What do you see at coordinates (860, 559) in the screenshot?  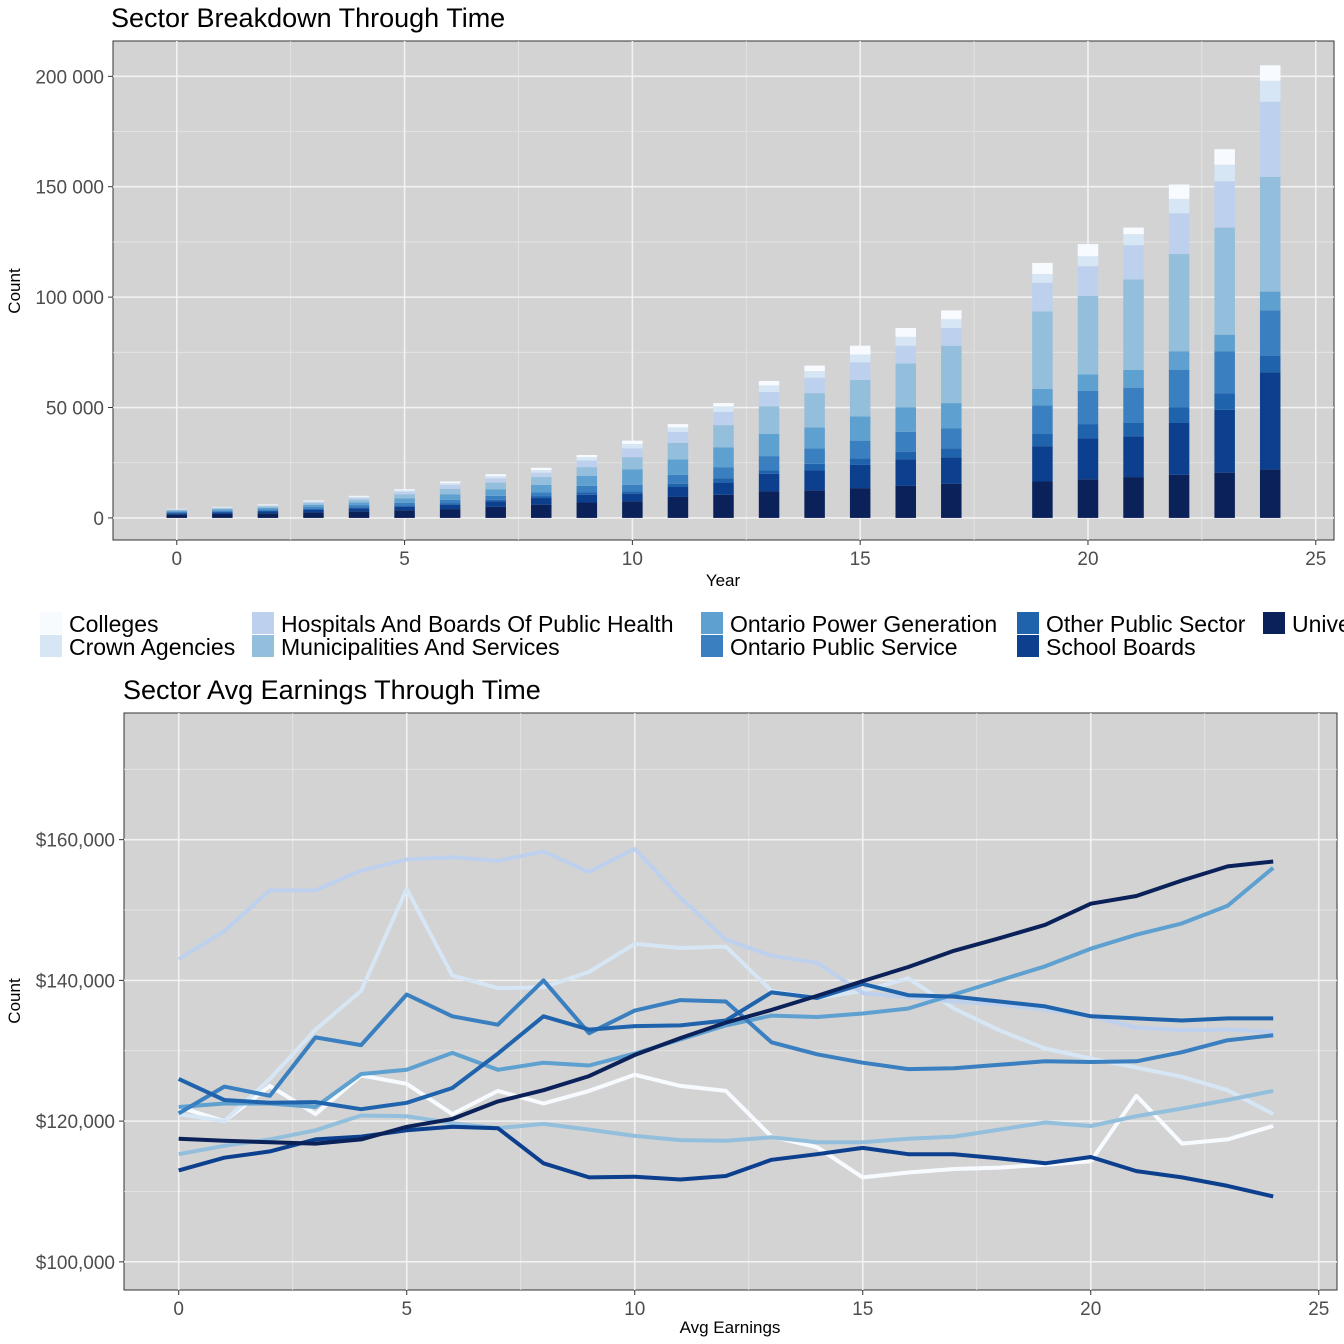 I see `bar-x-tick-label: 15` at bounding box center [860, 559].